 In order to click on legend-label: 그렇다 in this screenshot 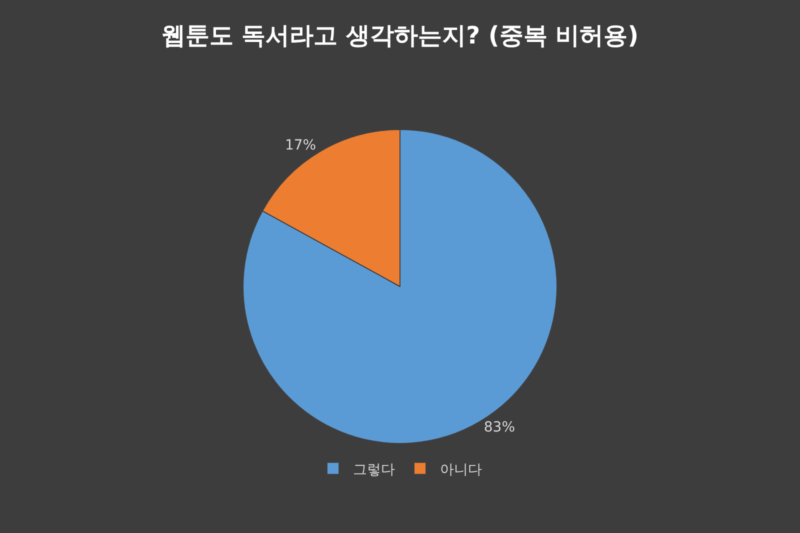, I will do `click(374, 470)`.